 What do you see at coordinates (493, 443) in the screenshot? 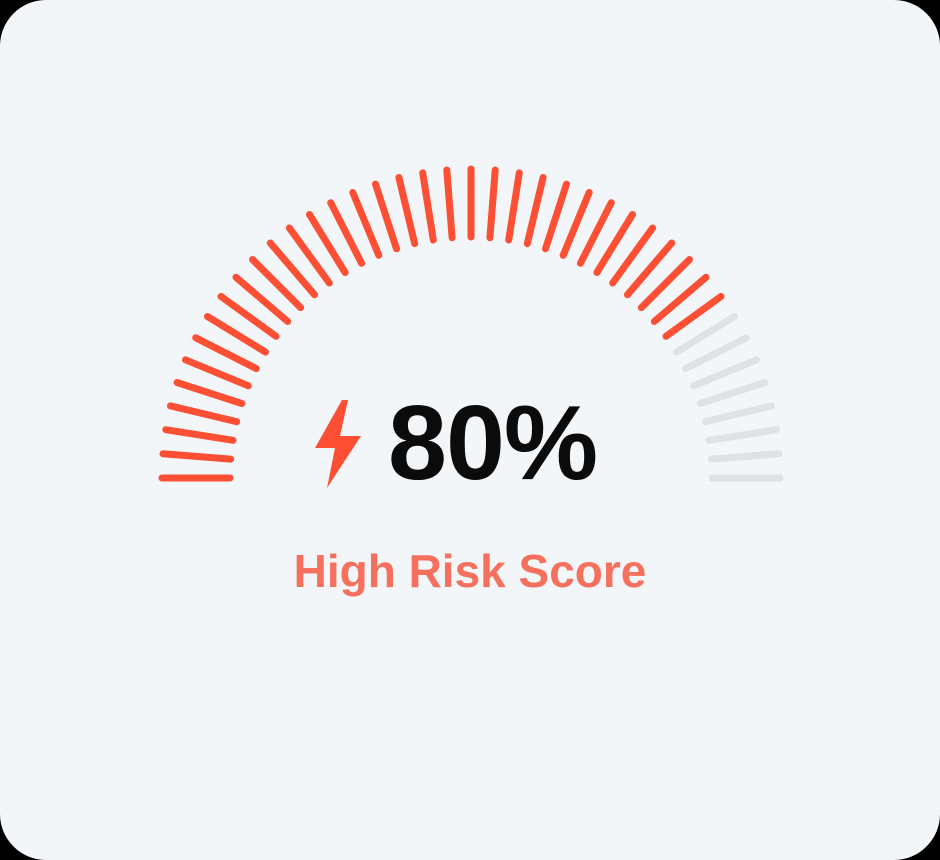
I see `risk-score-value: 80%` at bounding box center [493, 443].